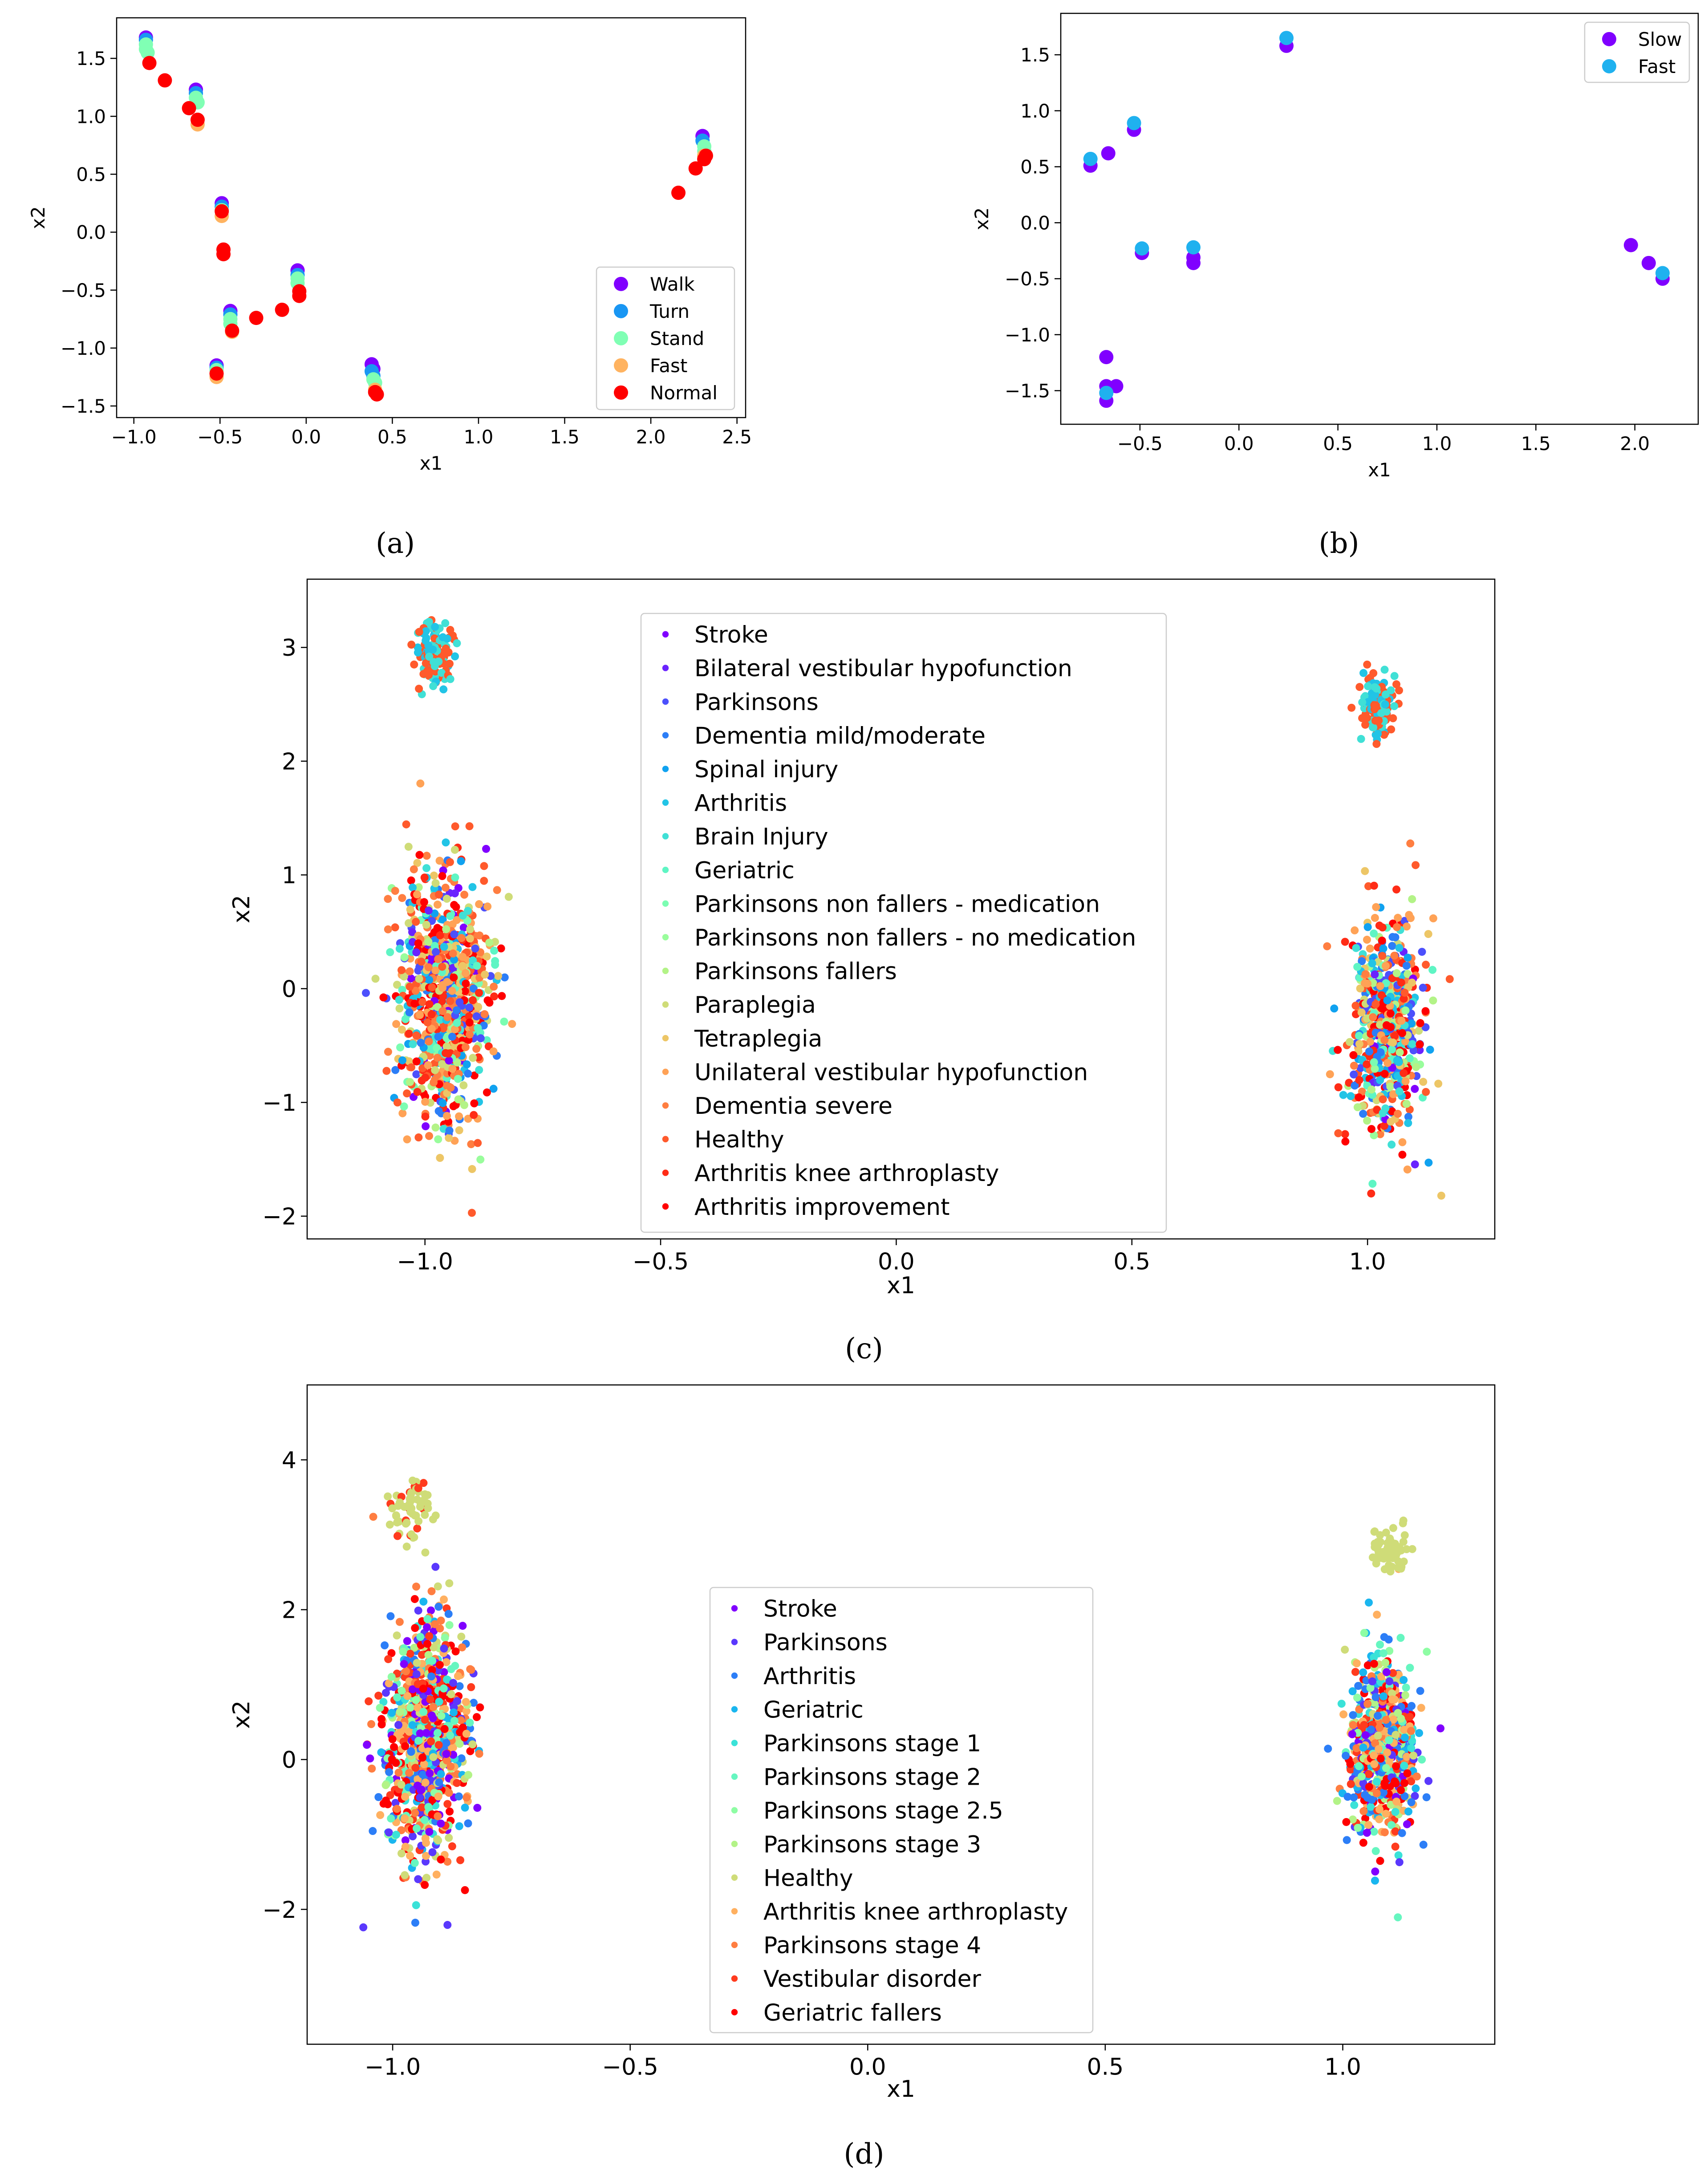 The width and height of the screenshot is (1708, 2176). I want to click on x-tick-label: 0.5, so click(392, 437).